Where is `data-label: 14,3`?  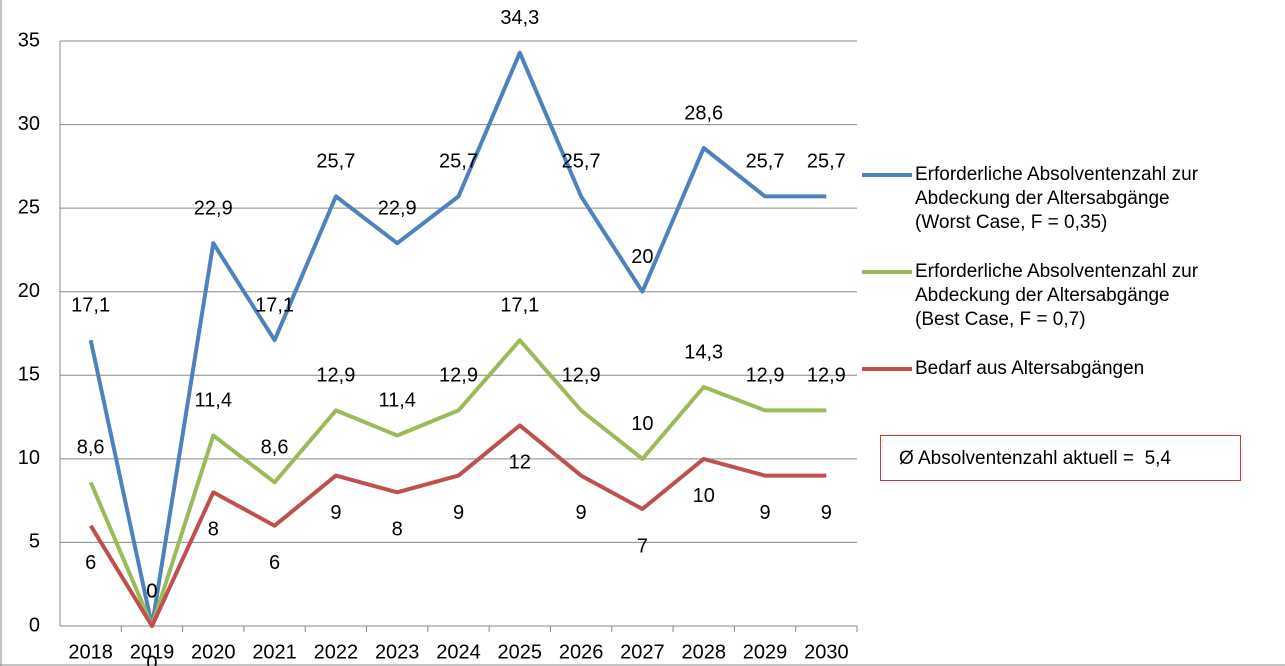
data-label: 14,3 is located at coordinates (703, 352).